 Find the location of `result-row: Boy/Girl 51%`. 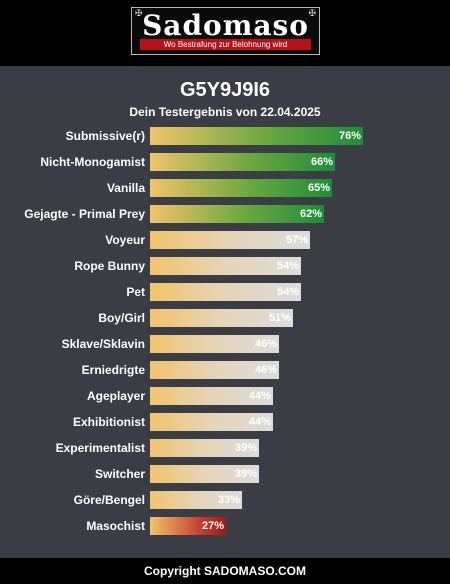

result-row: Boy/Girl 51% is located at coordinates (225, 318).